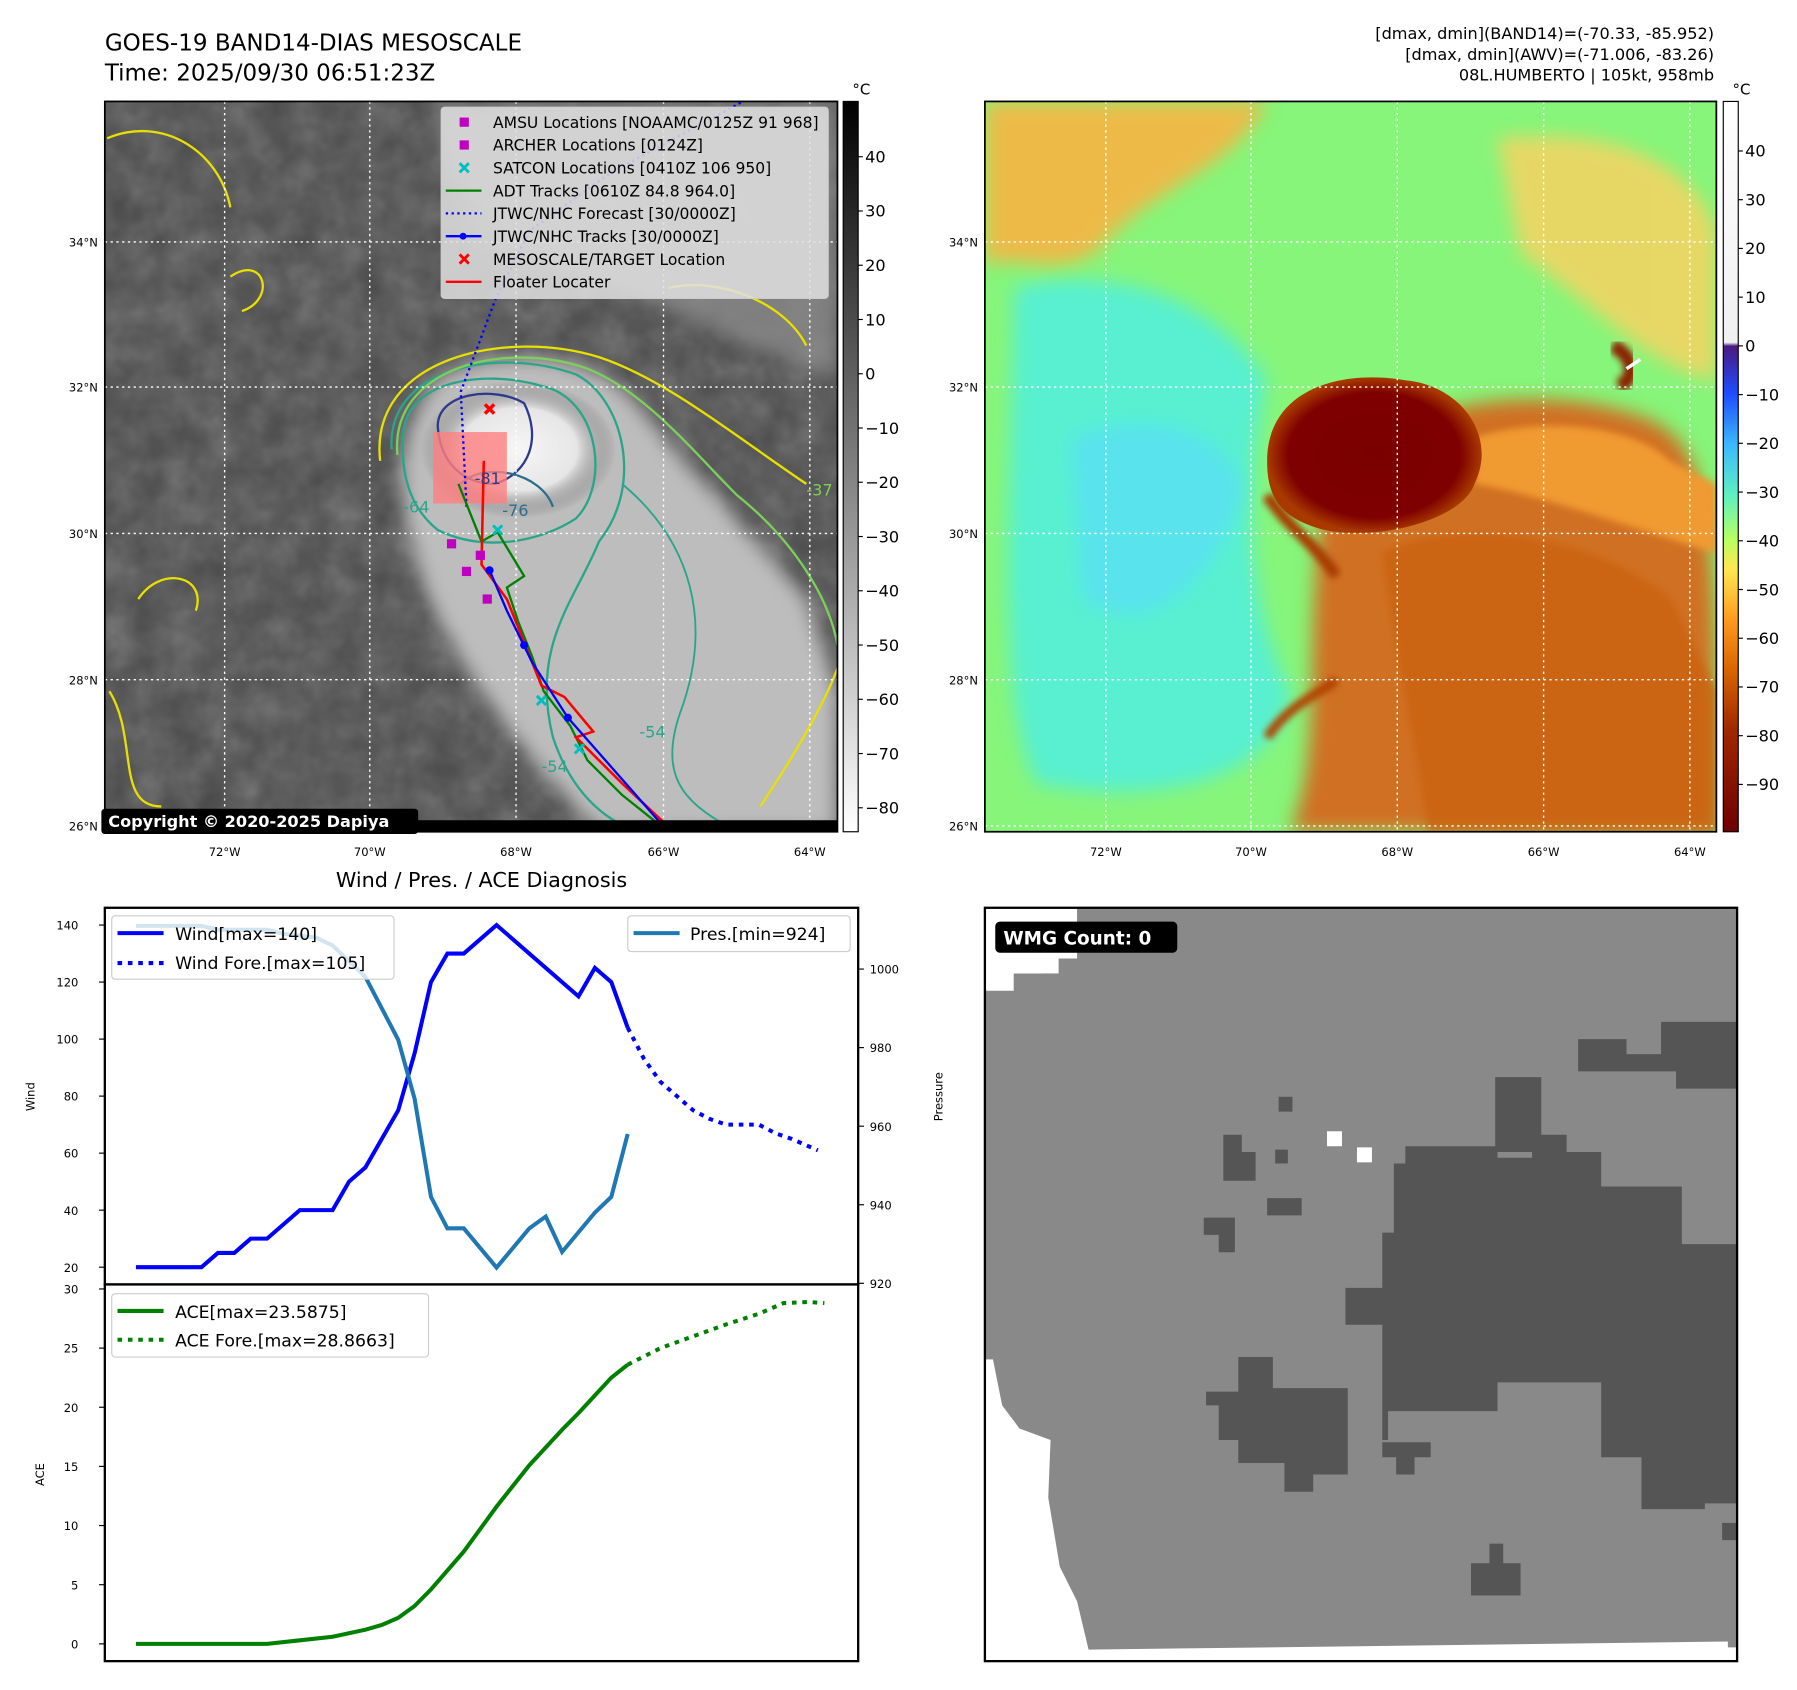 This screenshot has width=1797, height=1690. Describe the element at coordinates (382, 1096) in the screenshot. I see `series-line-wind` at that location.